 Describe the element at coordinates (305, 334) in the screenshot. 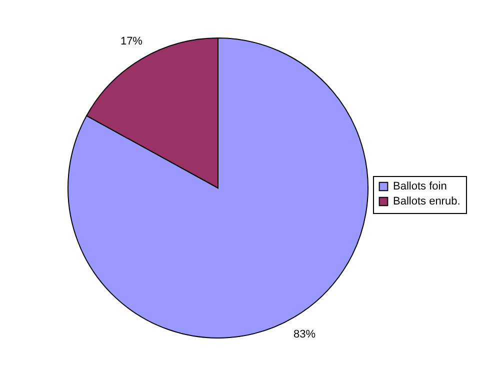

I see `data-label: 83%` at that location.